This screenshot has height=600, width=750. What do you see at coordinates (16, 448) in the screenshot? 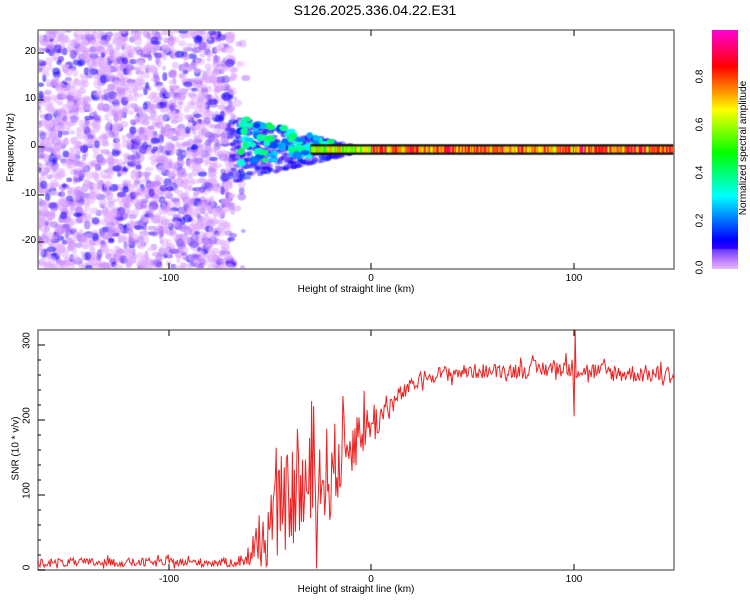
I see `y-axis-label: SNR (10 * v/v)` at bounding box center [16, 448].